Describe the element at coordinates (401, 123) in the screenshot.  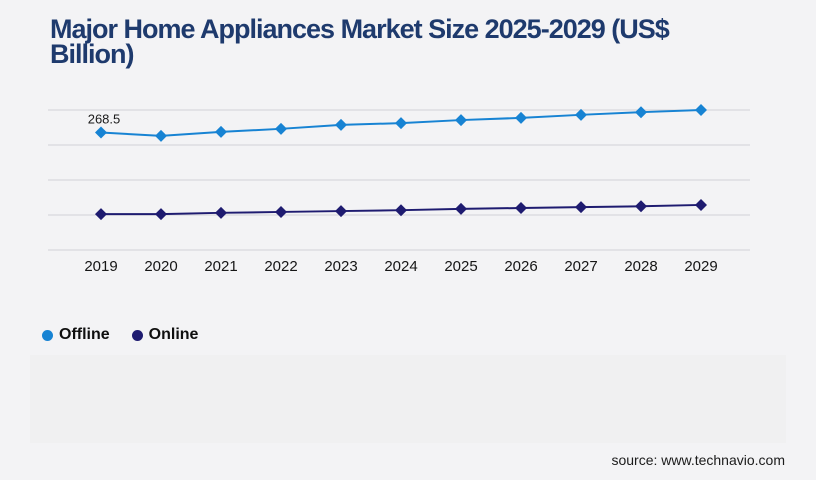
I see `data-point-offline-2024` at that location.